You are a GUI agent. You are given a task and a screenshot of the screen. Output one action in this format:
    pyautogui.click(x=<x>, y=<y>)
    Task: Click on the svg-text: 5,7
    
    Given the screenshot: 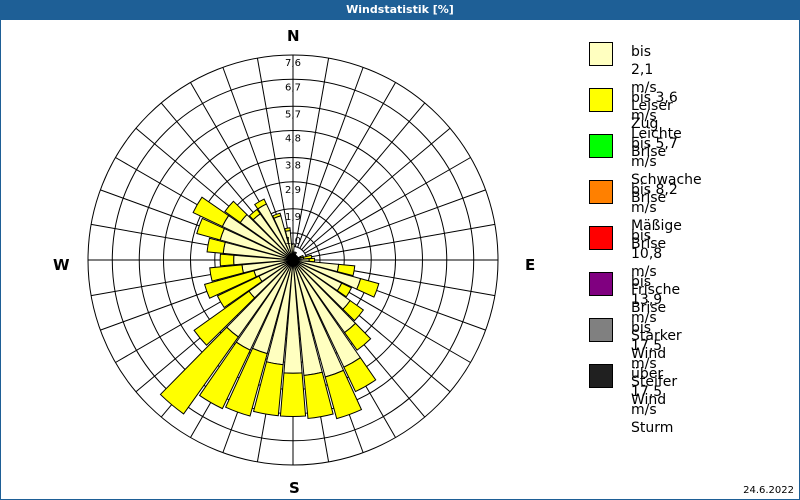 What is the action you would take?
    pyautogui.click(x=293, y=114)
    